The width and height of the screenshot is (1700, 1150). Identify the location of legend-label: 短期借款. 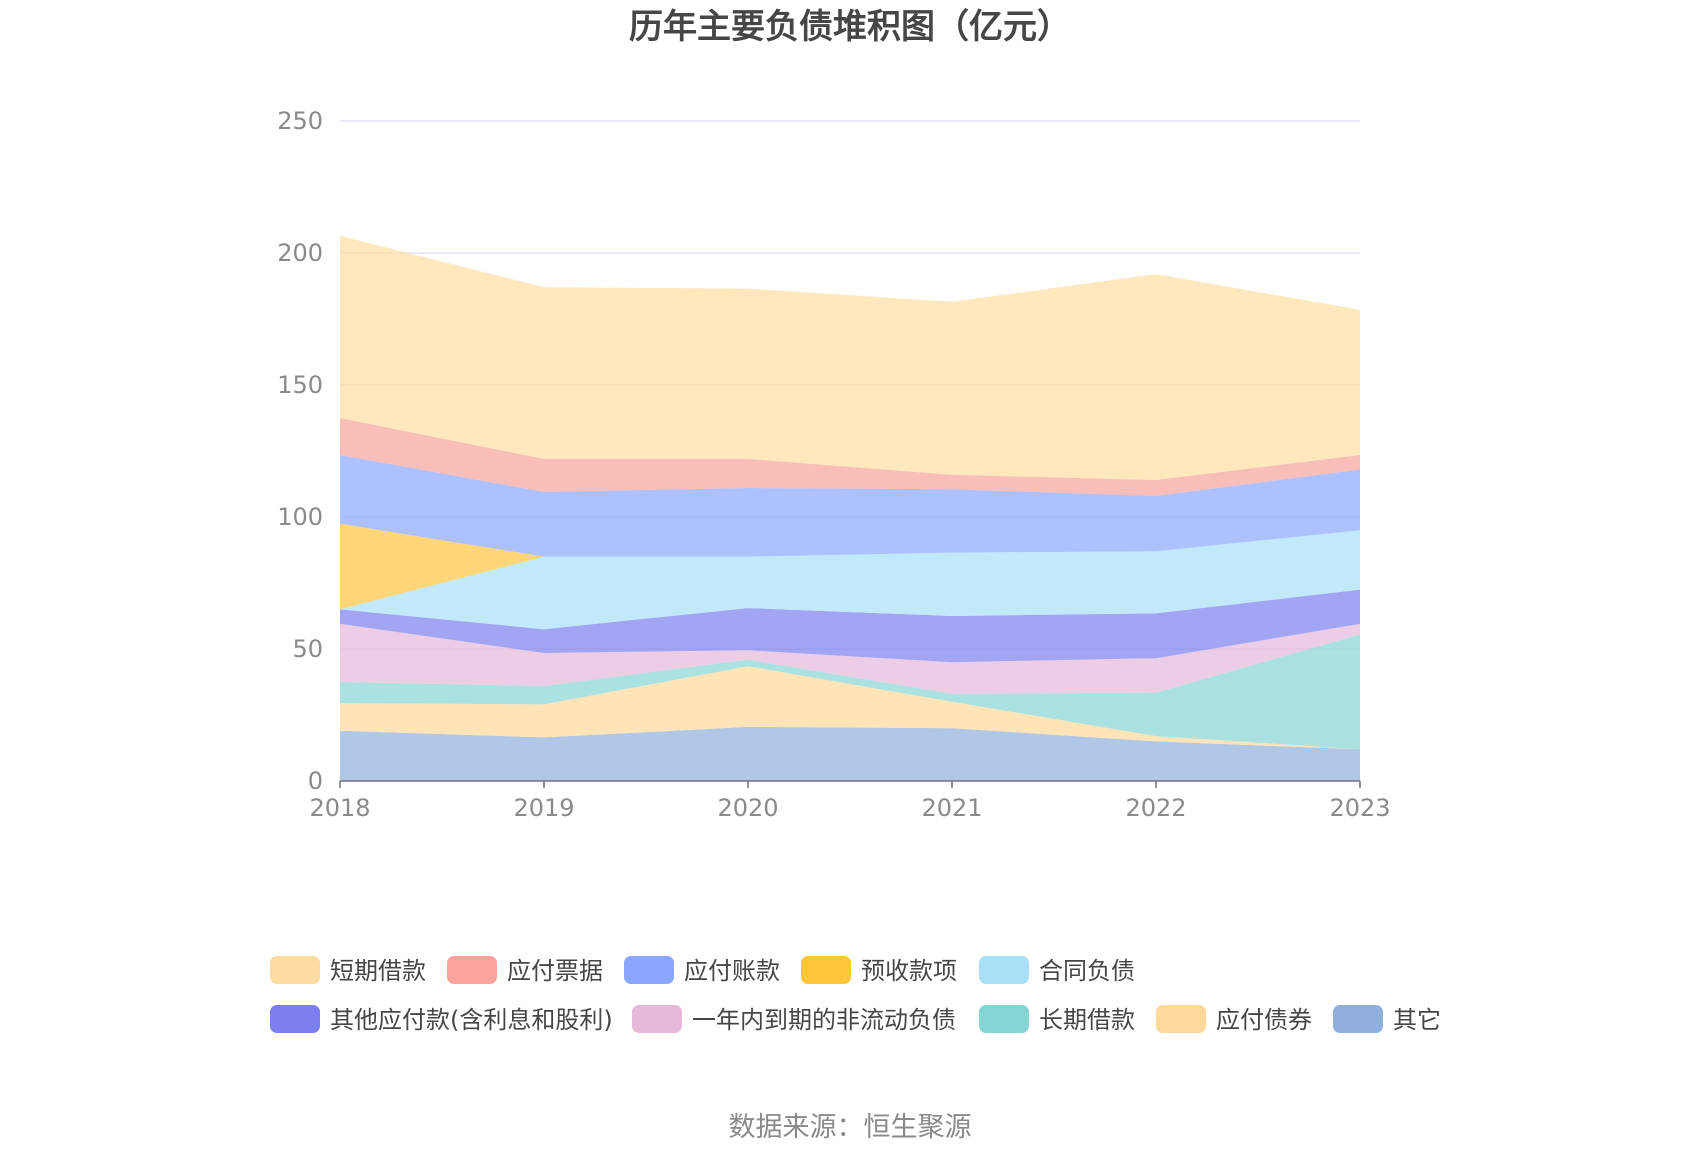
(378, 971).